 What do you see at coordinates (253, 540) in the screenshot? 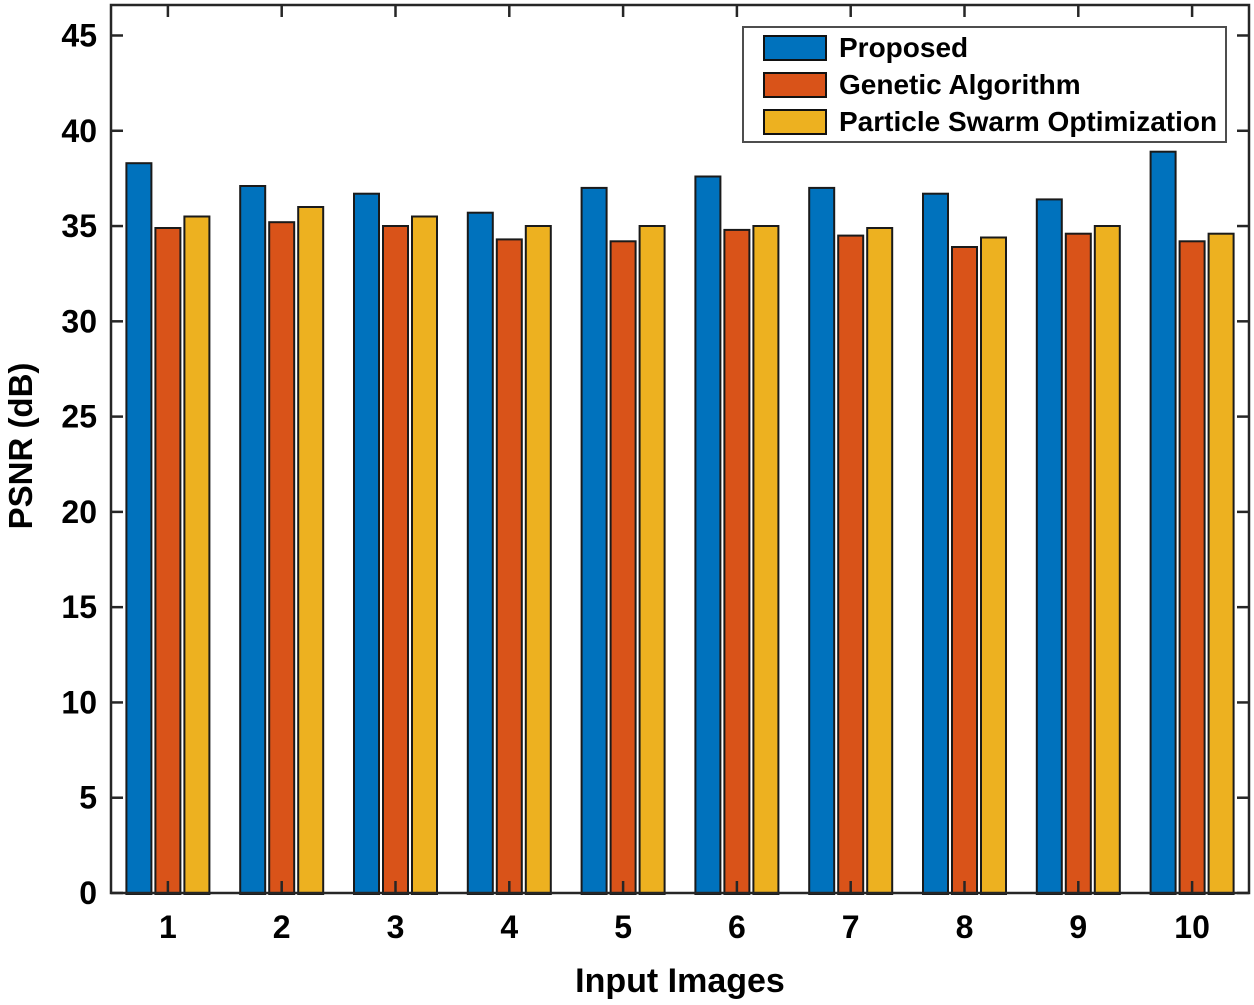
I see `bar-series1-group2` at bounding box center [253, 540].